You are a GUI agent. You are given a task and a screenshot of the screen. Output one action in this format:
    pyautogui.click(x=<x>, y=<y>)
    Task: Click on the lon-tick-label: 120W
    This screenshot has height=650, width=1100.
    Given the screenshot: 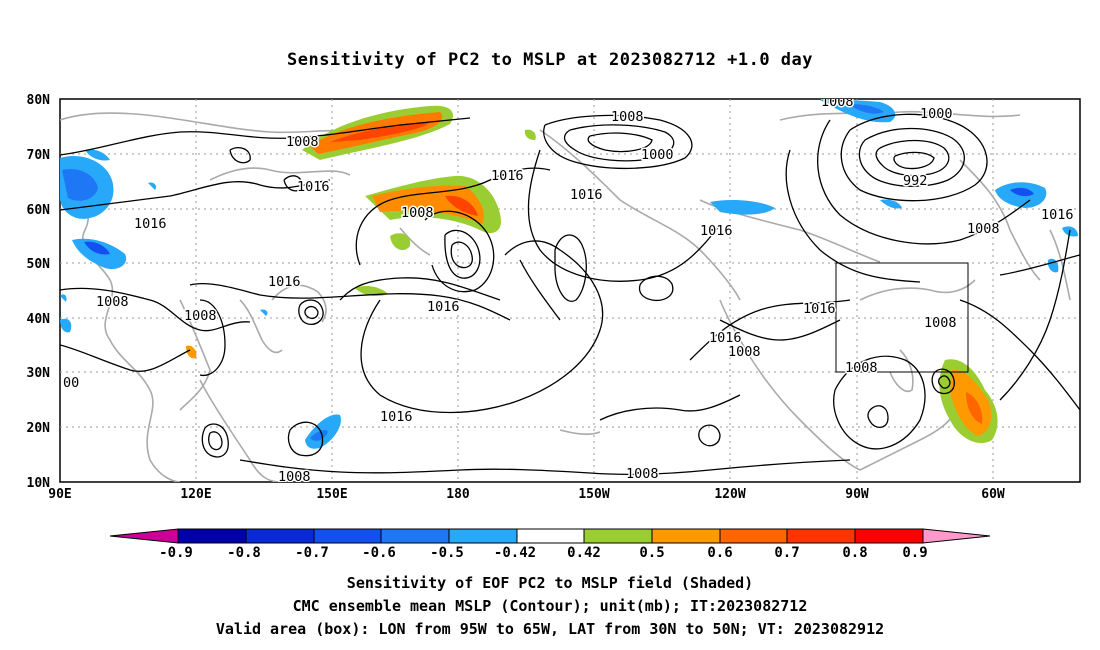 What is the action you would take?
    pyautogui.click(x=729, y=494)
    